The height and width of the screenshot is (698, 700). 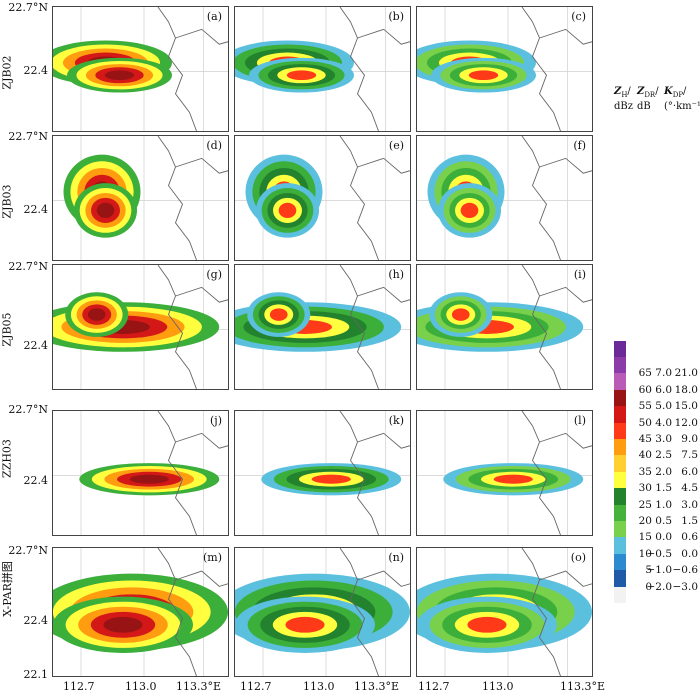 I want to click on colorbar-tick-zh: 55, so click(x=645, y=406).